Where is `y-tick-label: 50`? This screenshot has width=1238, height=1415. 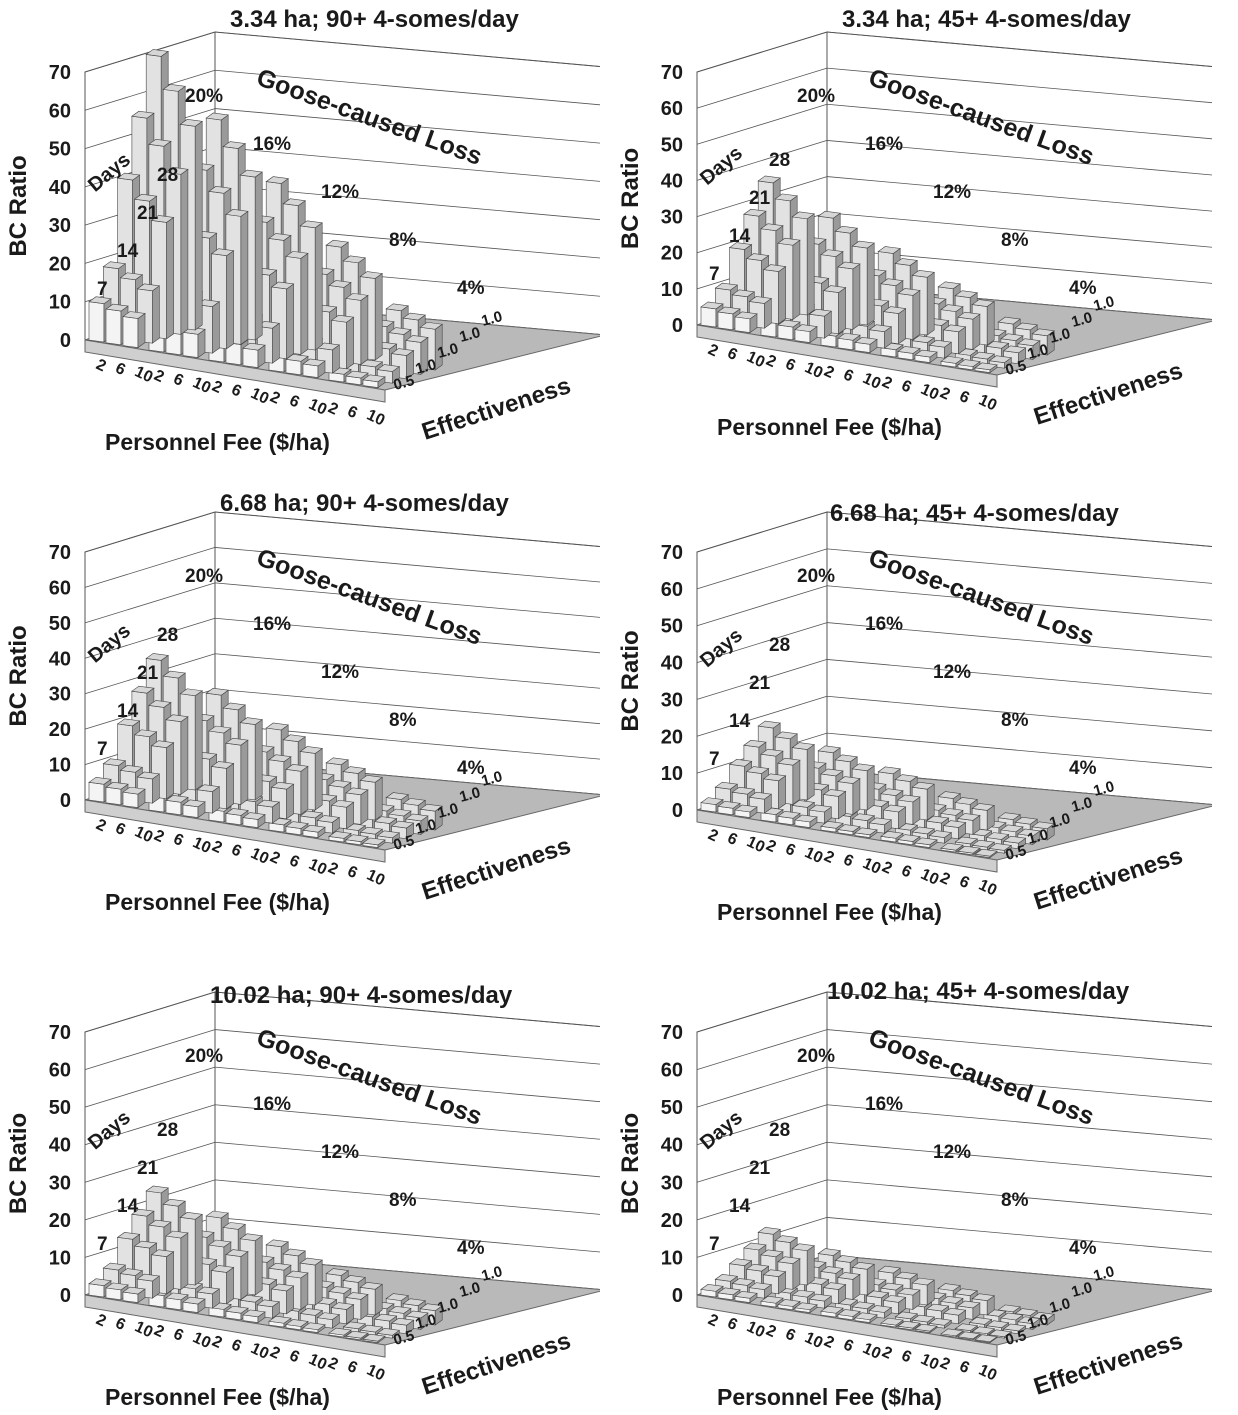
y-tick-label: 50 is located at coordinates (672, 145).